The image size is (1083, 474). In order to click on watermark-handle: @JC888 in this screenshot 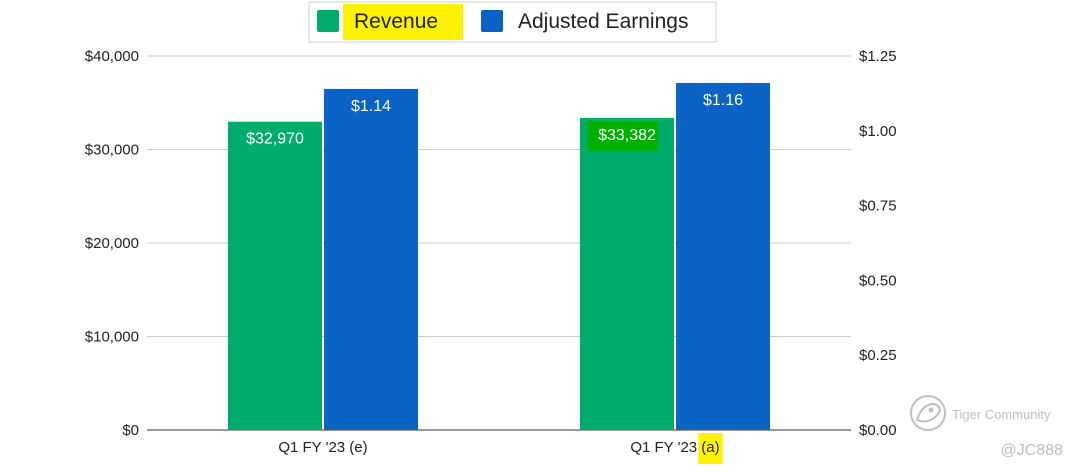, I will do `click(1032, 450)`.